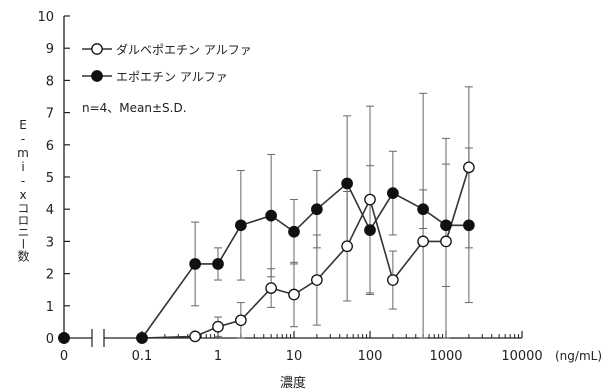 The image size is (610, 392). I want to click on x-axis-label: 濃度, so click(293, 383).